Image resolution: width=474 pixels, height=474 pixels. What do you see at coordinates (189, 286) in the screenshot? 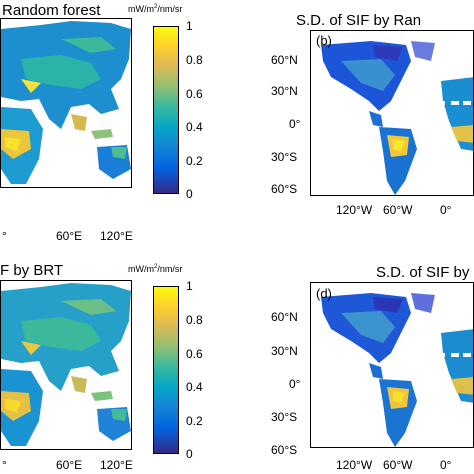
I see `colorbar-bottom-tick-1: 1` at bounding box center [189, 286].